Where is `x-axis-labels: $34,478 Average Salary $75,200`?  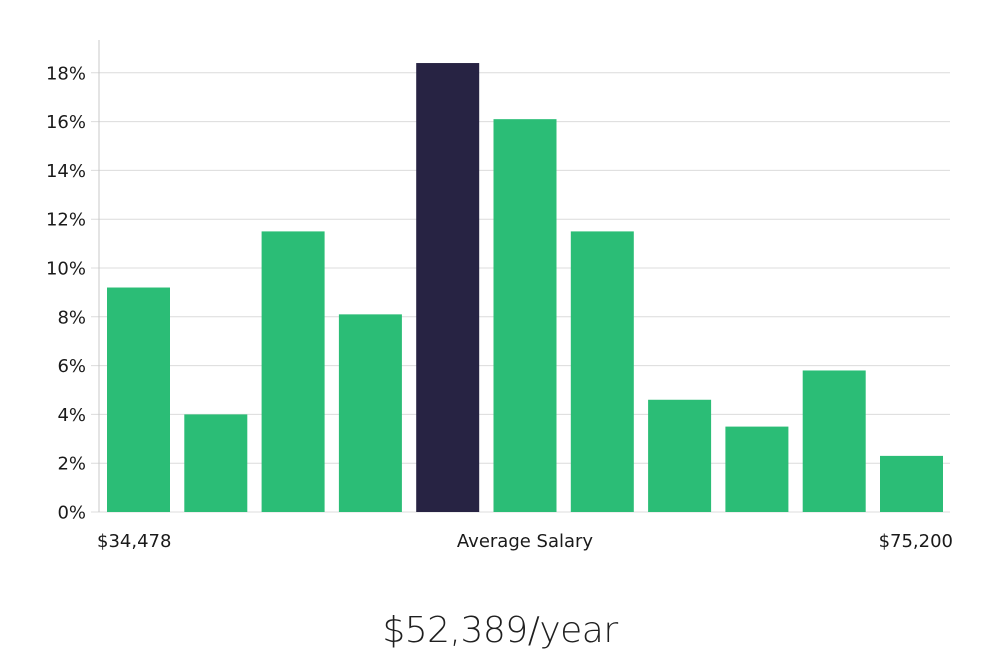 x-axis-labels: $34,478 Average Salary $75,200 is located at coordinates (525, 541).